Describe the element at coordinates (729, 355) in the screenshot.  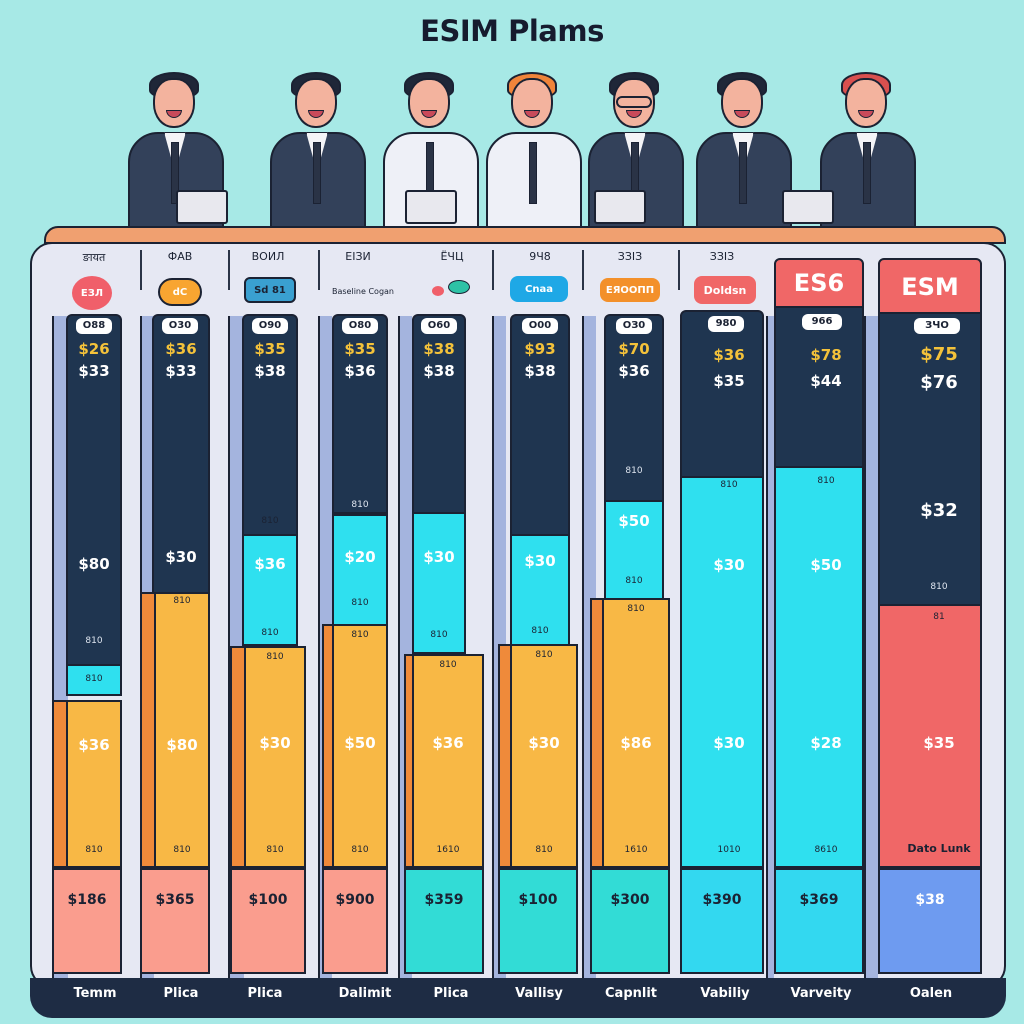
I see `gold-price: $36` at that location.